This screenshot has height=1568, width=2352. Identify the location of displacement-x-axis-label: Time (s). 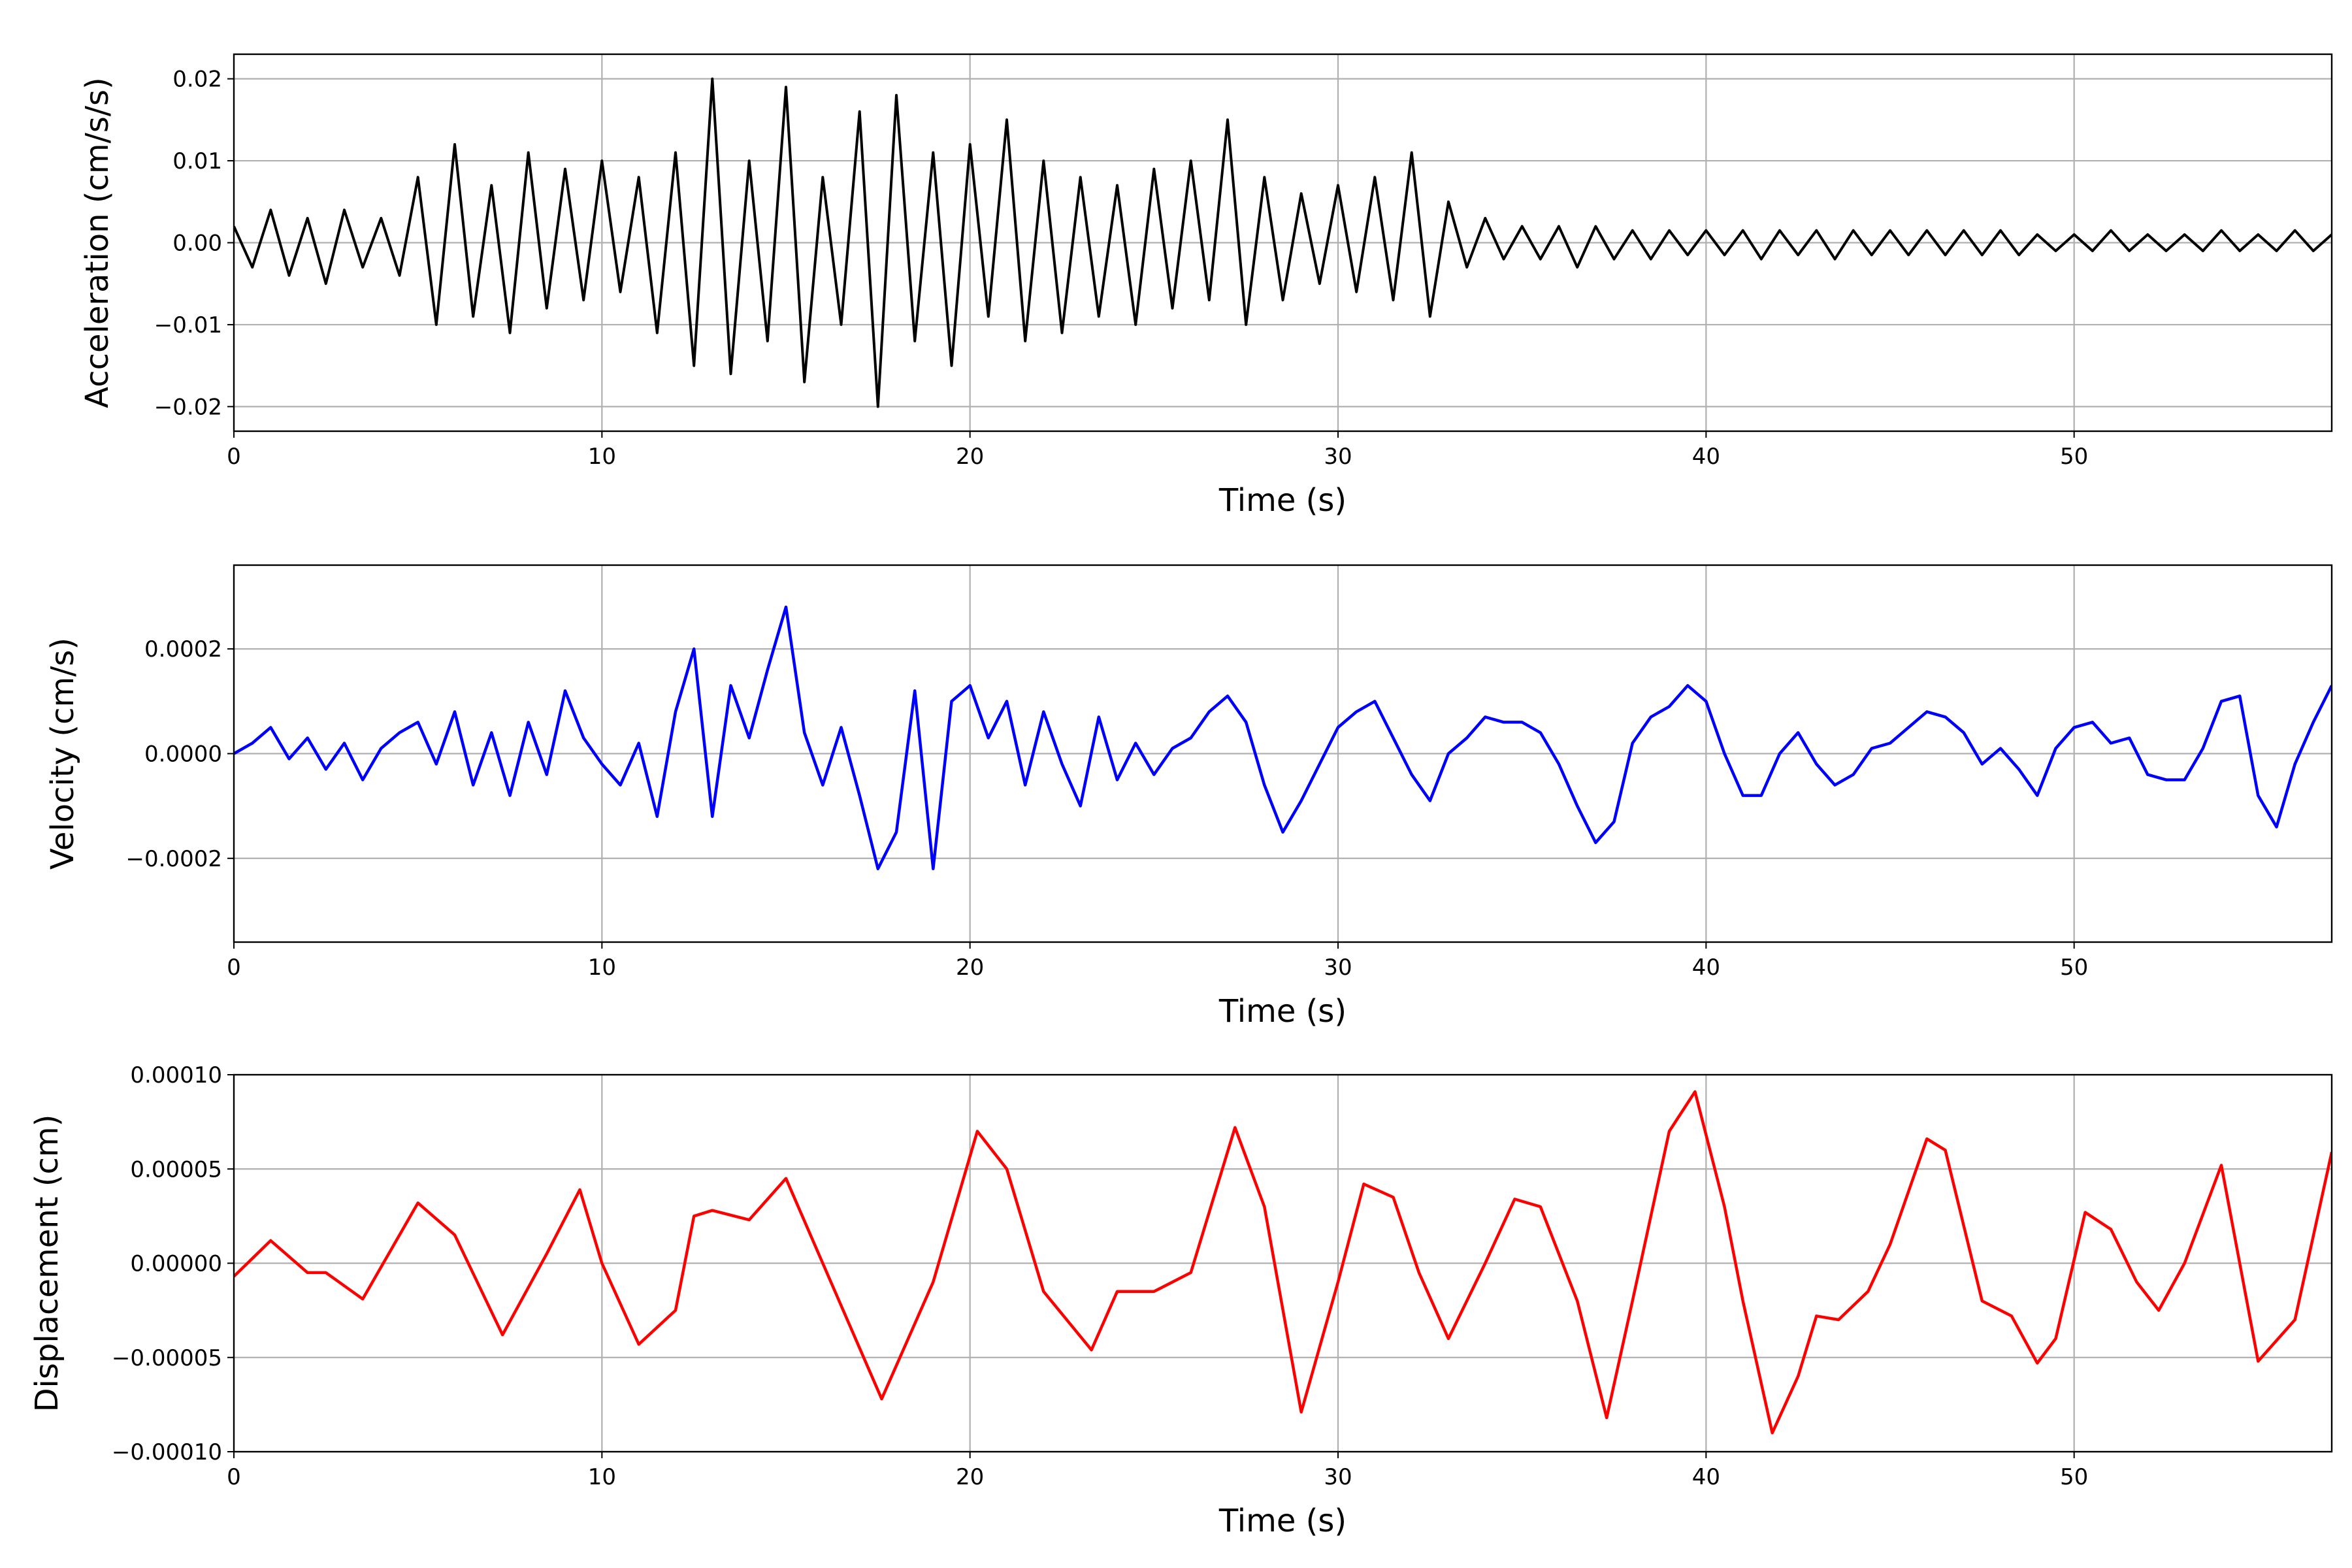
(1282, 1521).